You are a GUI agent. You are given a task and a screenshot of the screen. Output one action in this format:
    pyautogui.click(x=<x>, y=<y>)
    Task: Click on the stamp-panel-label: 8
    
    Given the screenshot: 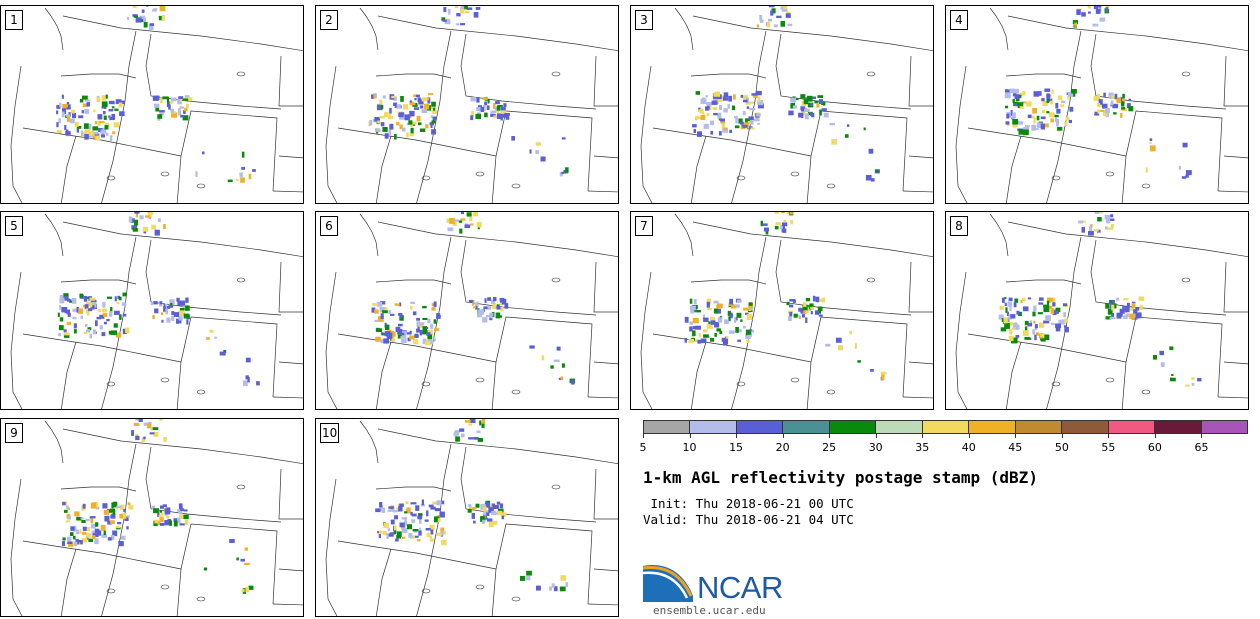 What is the action you would take?
    pyautogui.click(x=959, y=226)
    